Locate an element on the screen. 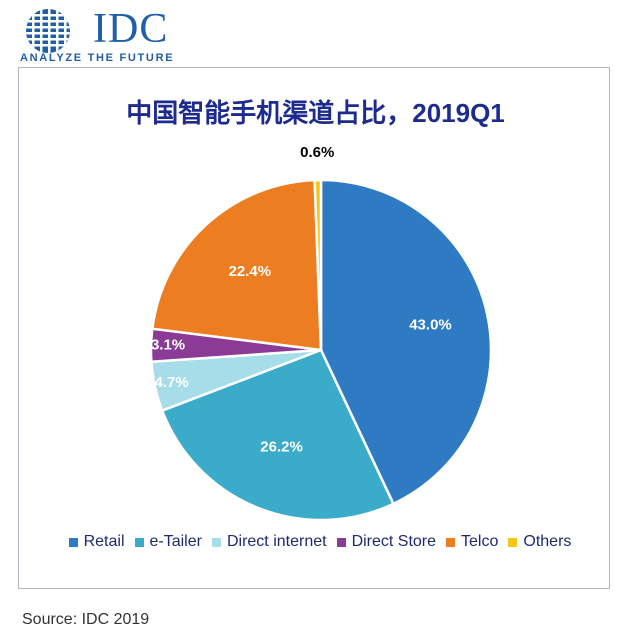 The image size is (631, 637). idc-logo: IDC ANALYZE THE FUTURE is located at coordinates (108, 35).